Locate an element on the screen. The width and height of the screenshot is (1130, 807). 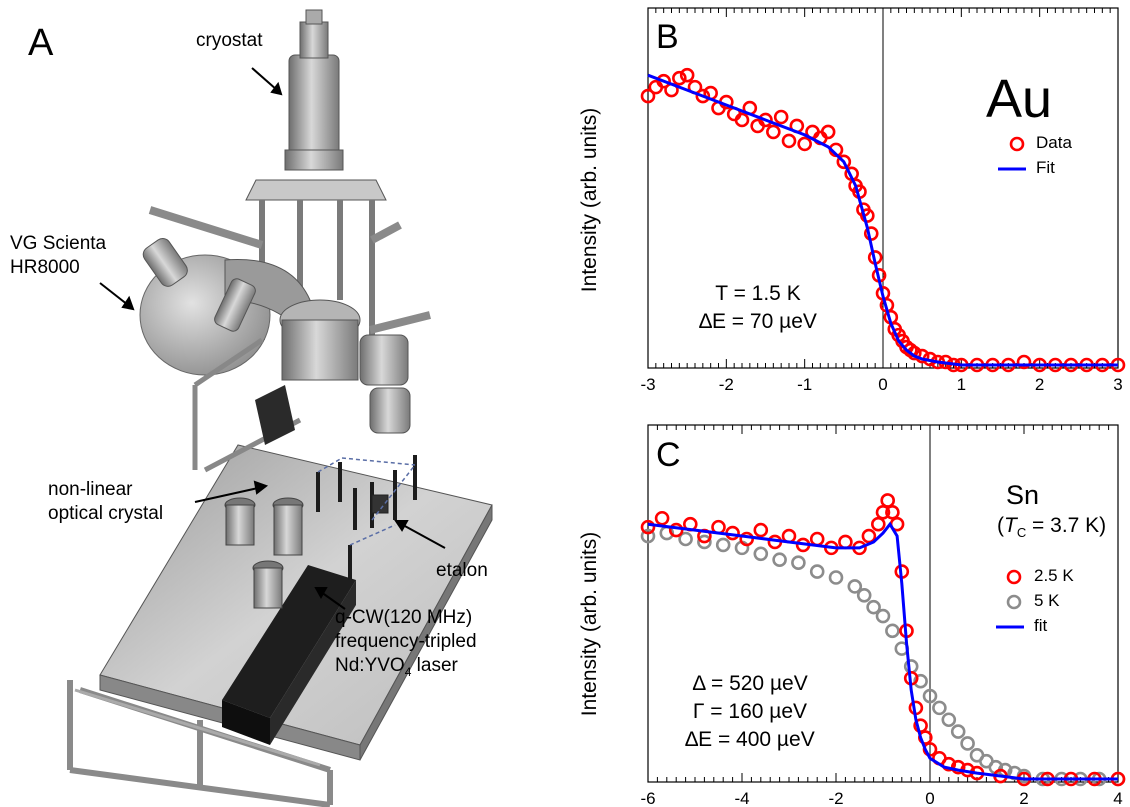
laser-label-line-2: frequency-tripled is located at coordinates (406, 641).